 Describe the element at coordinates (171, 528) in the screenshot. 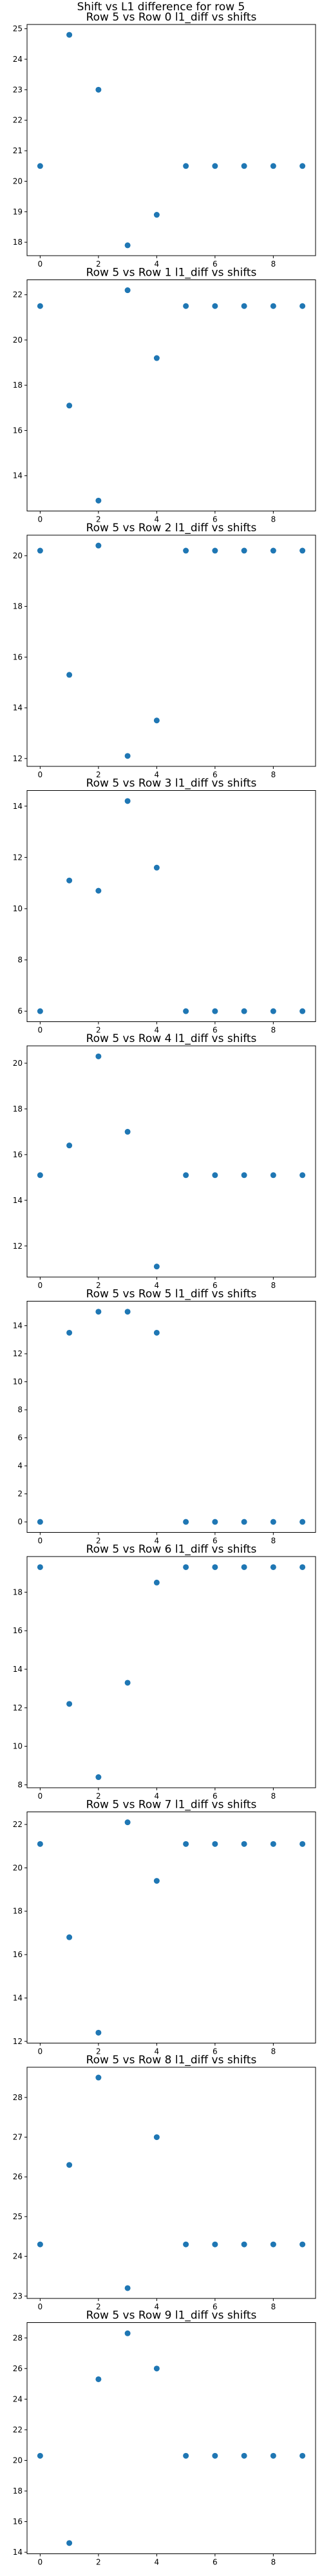

I see `subplot-title: Row 5 vs Row 2 l1_diff vs shifts` at that location.